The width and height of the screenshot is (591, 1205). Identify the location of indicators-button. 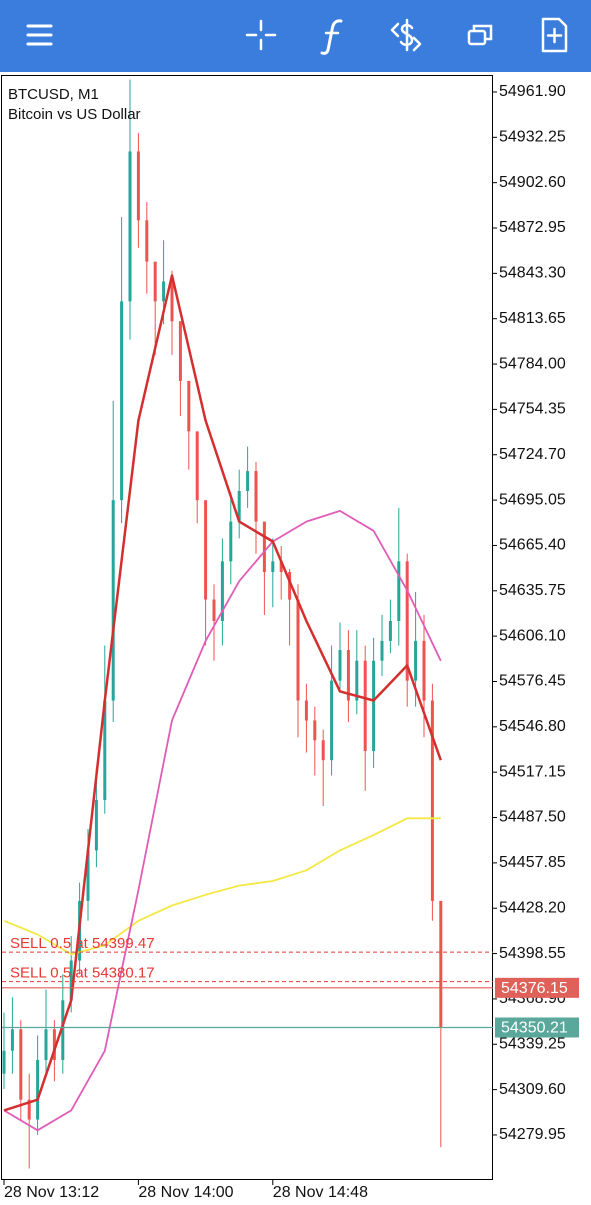
(331, 37).